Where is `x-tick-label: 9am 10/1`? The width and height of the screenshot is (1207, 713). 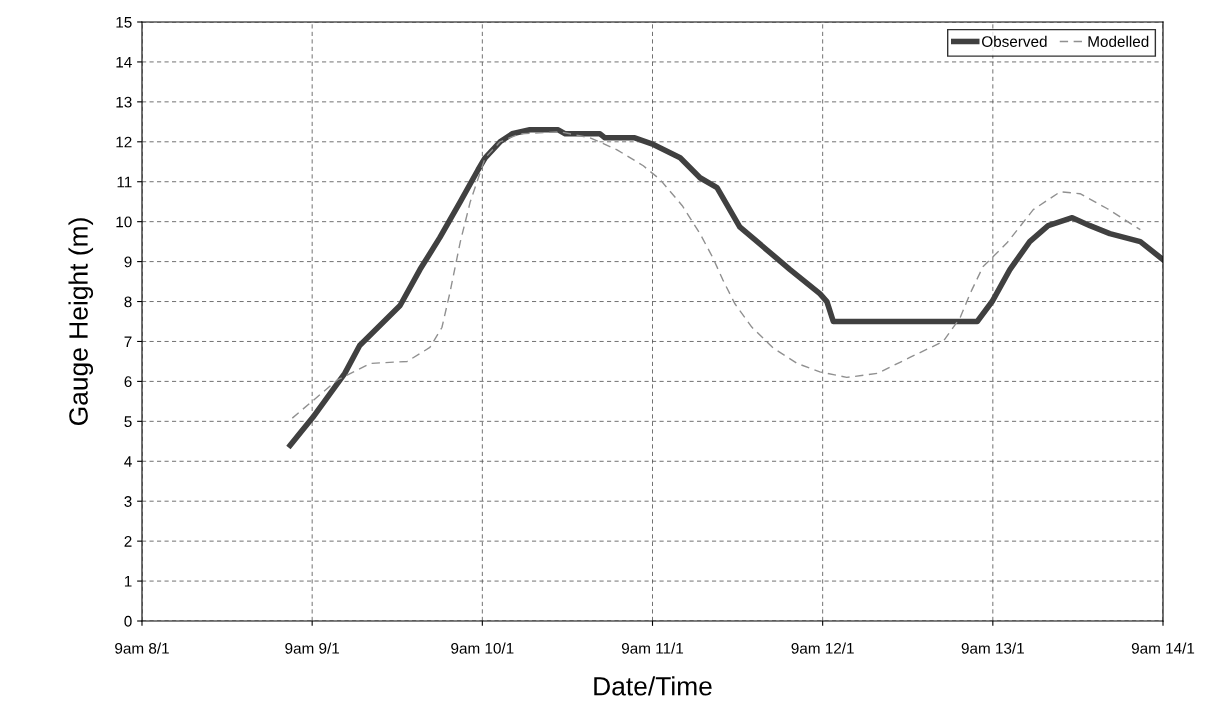
x-tick-label: 9am 10/1 is located at coordinates (482, 648).